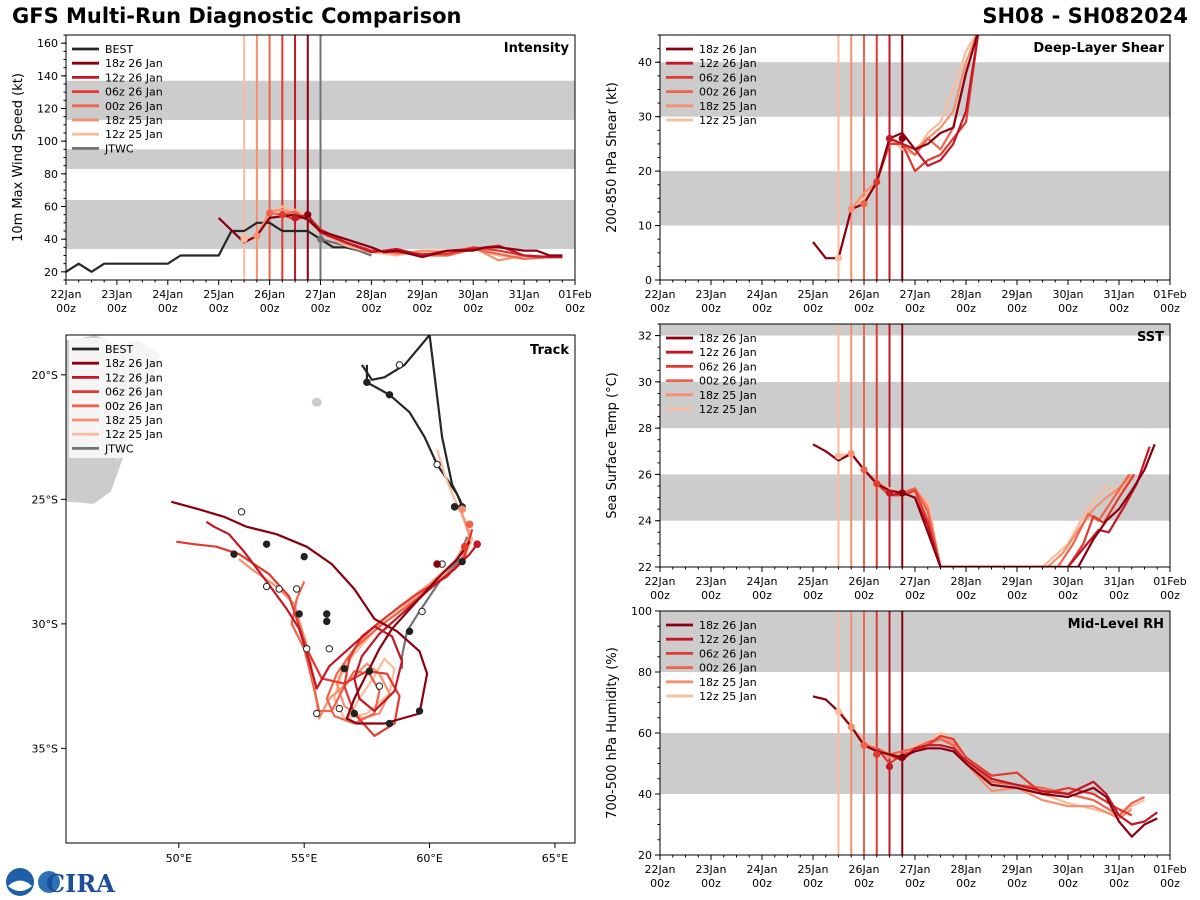  What do you see at coordinates (877, 754) in the screenshot?
I see `marker-06z-26-jan` at bounding box center [877, 754].